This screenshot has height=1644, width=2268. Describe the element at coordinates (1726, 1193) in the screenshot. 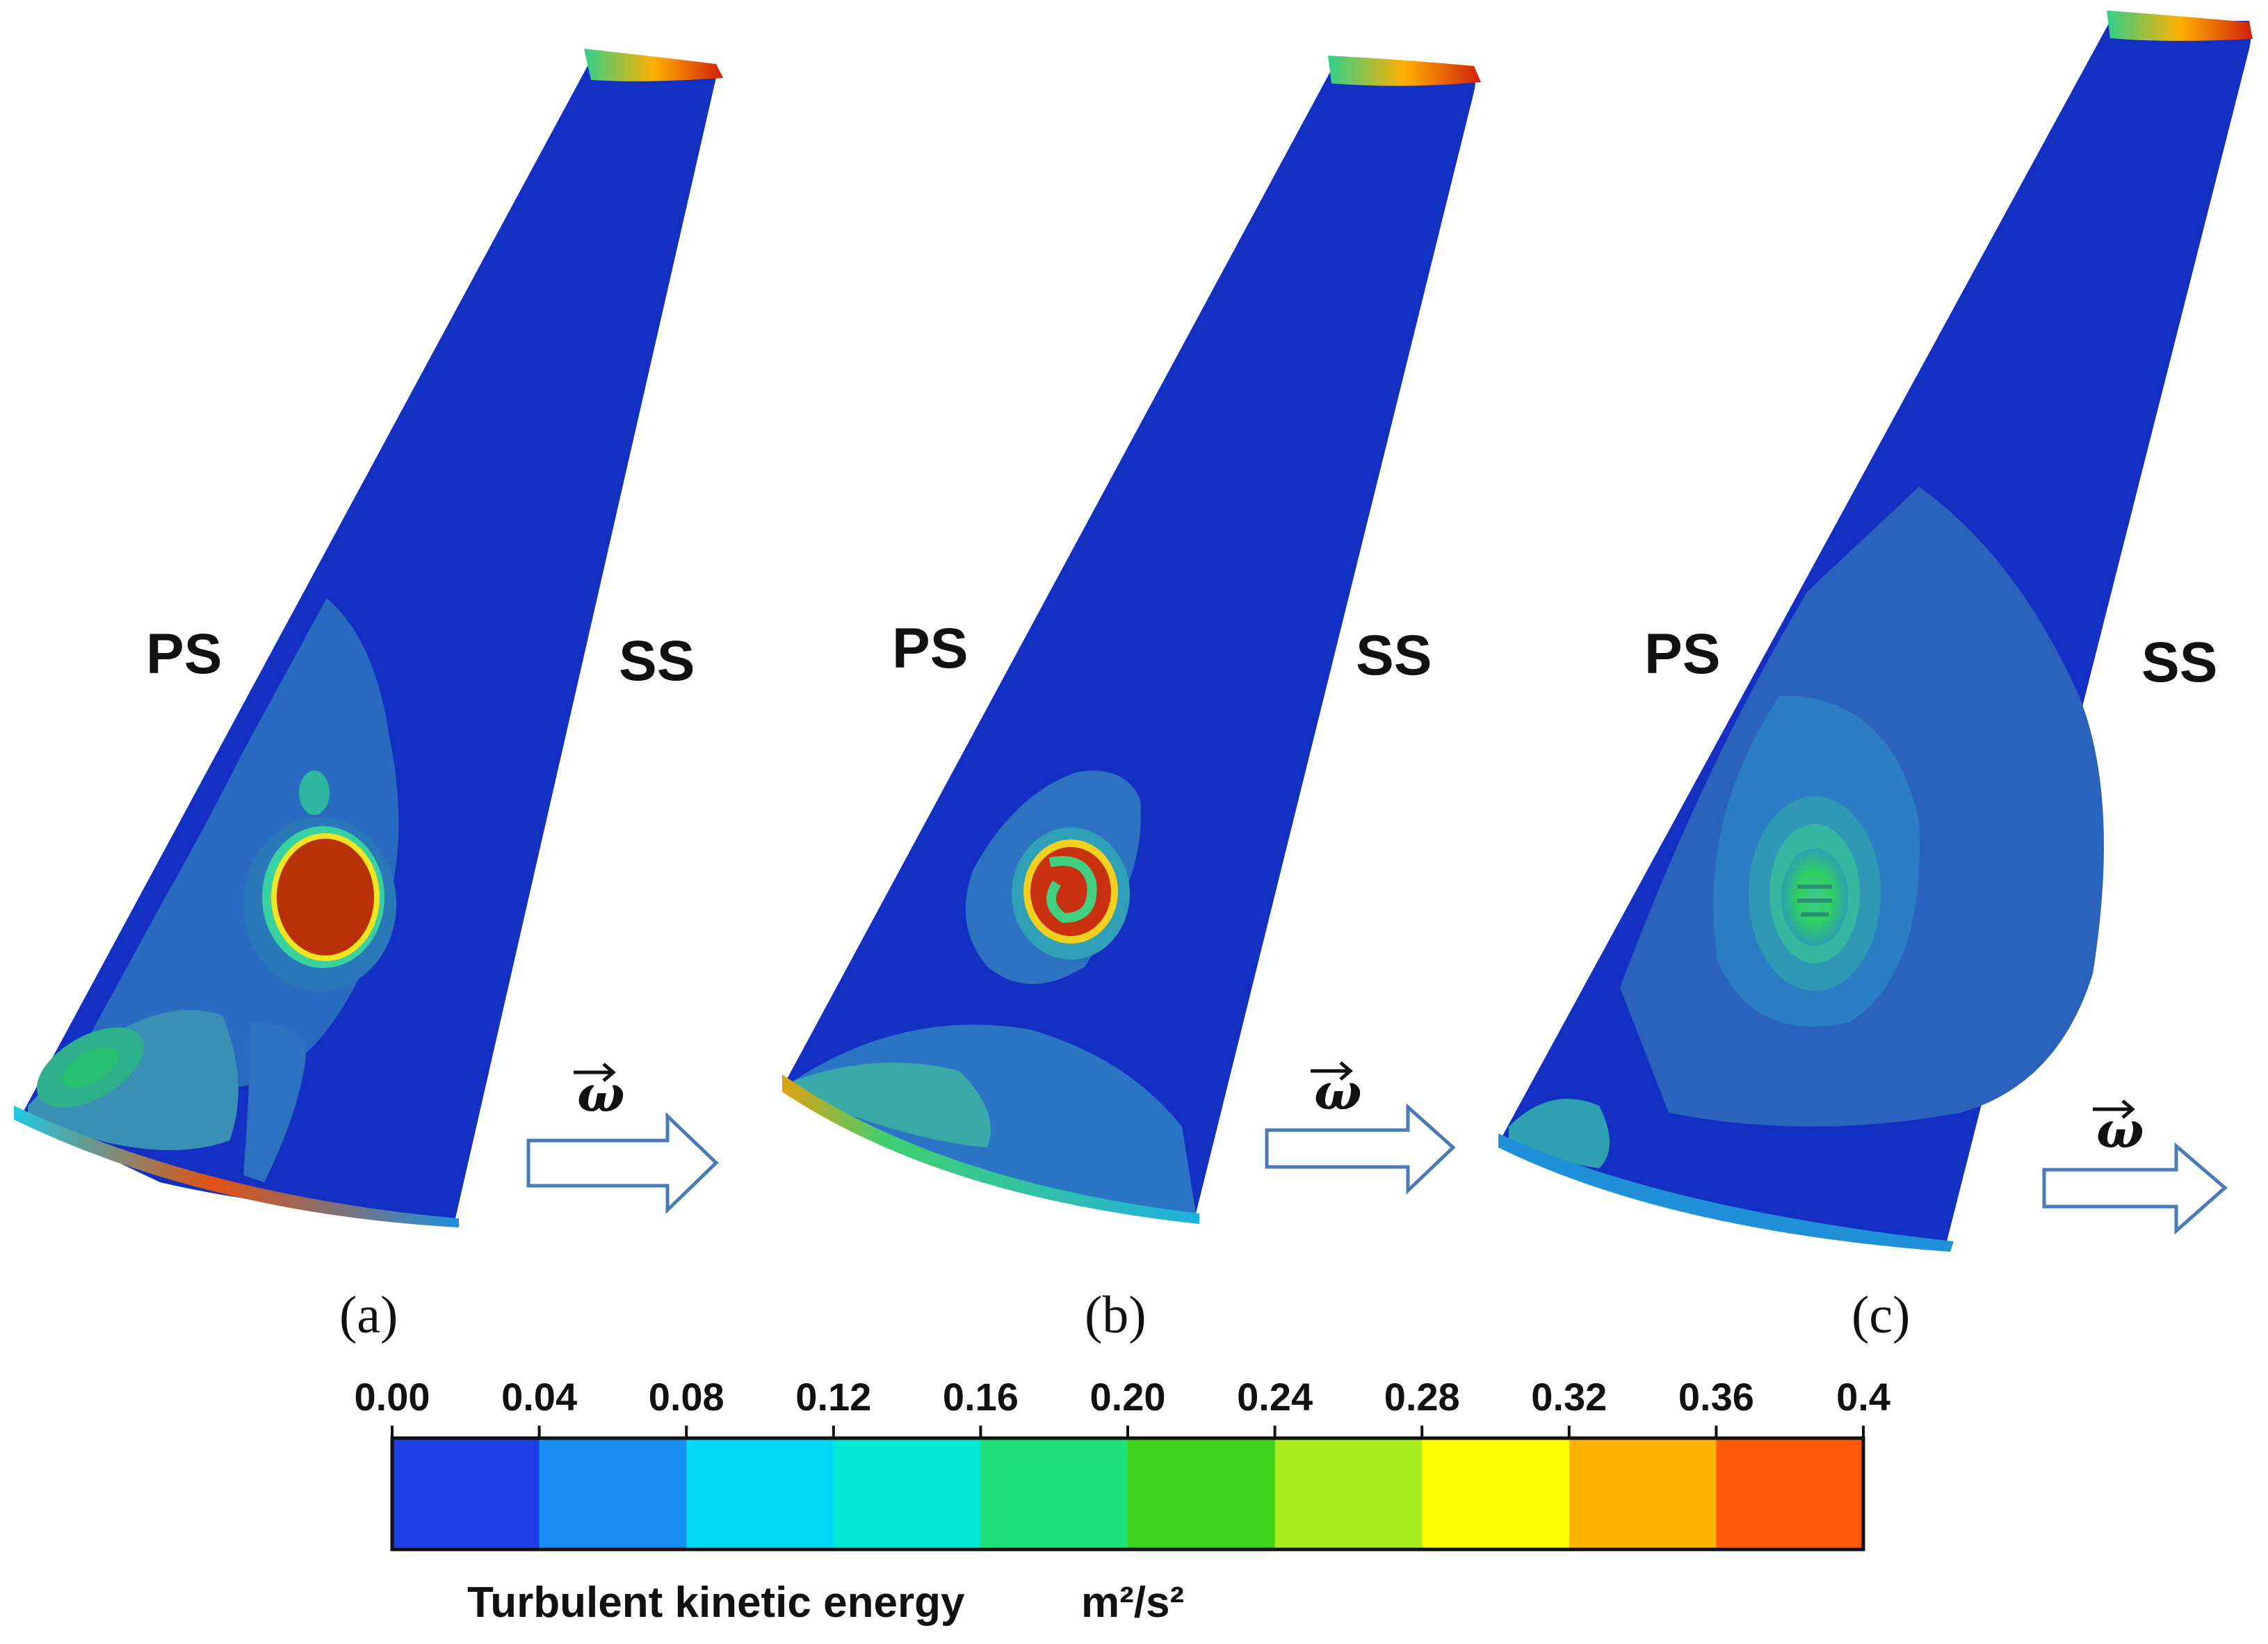

I see `blade-c-hub` at that location.